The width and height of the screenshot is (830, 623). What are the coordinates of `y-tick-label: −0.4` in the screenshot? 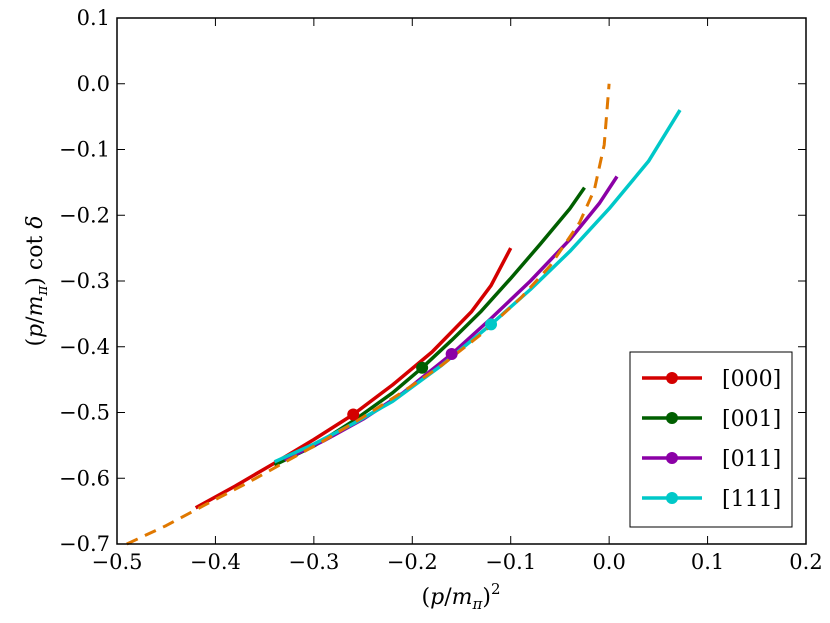 It's located at (84, 347).